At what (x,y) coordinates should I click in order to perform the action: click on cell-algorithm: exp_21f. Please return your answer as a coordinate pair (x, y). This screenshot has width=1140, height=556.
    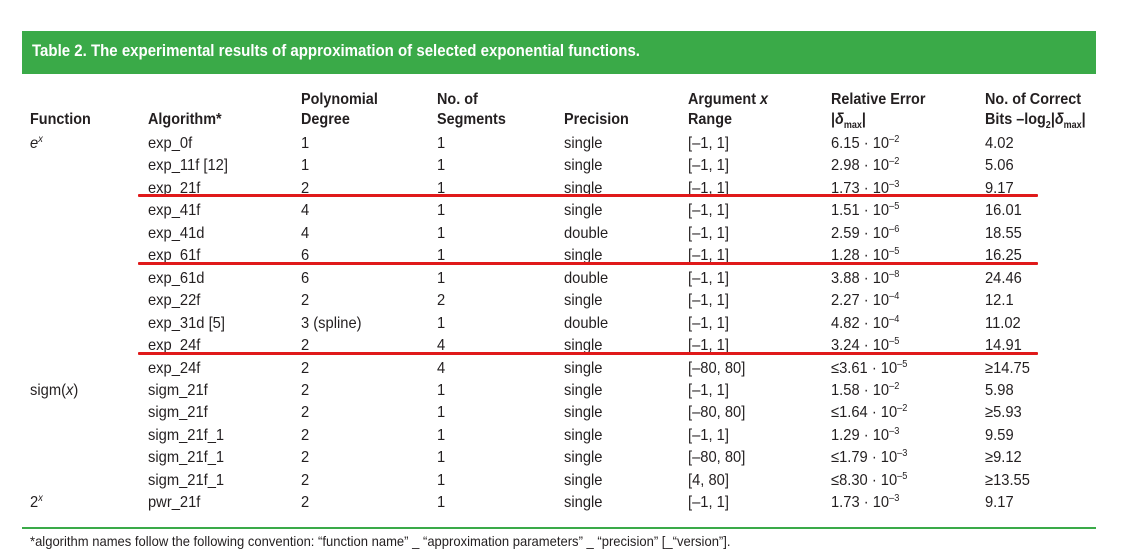
    Looking at the image, I should click on (174, 188).